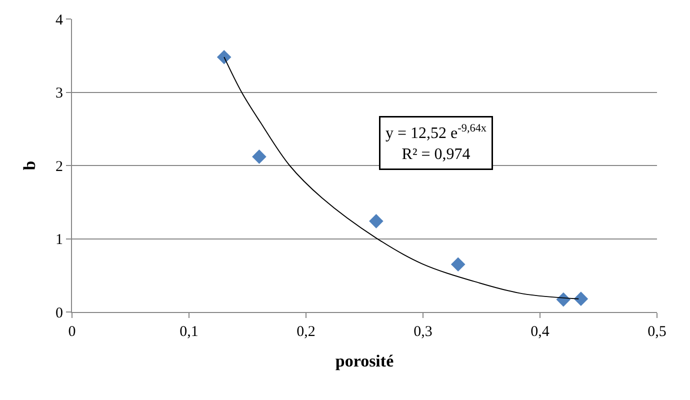 The width and height of the screenshot is (690, 400). I want to click on y-tick-label: 3, so click(59, 94).